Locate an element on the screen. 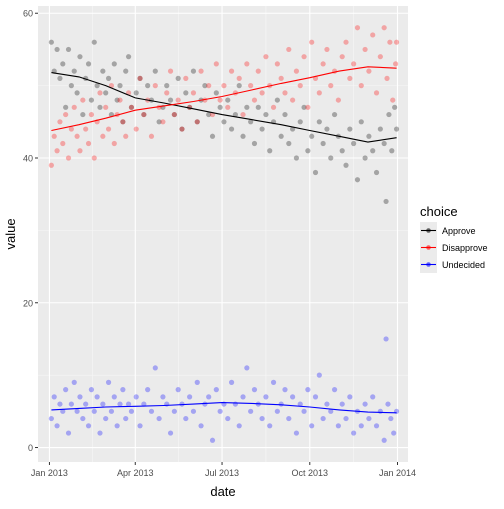 The height and width of the screenshot is (509, 504). legend-dot-approve is located at coordinates (428, 230).